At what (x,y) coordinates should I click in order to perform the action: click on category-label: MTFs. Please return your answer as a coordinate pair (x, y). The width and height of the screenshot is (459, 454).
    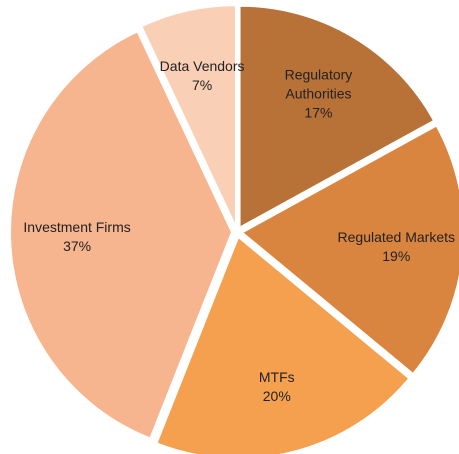
    Looking at the image, I should click on (276, 376).